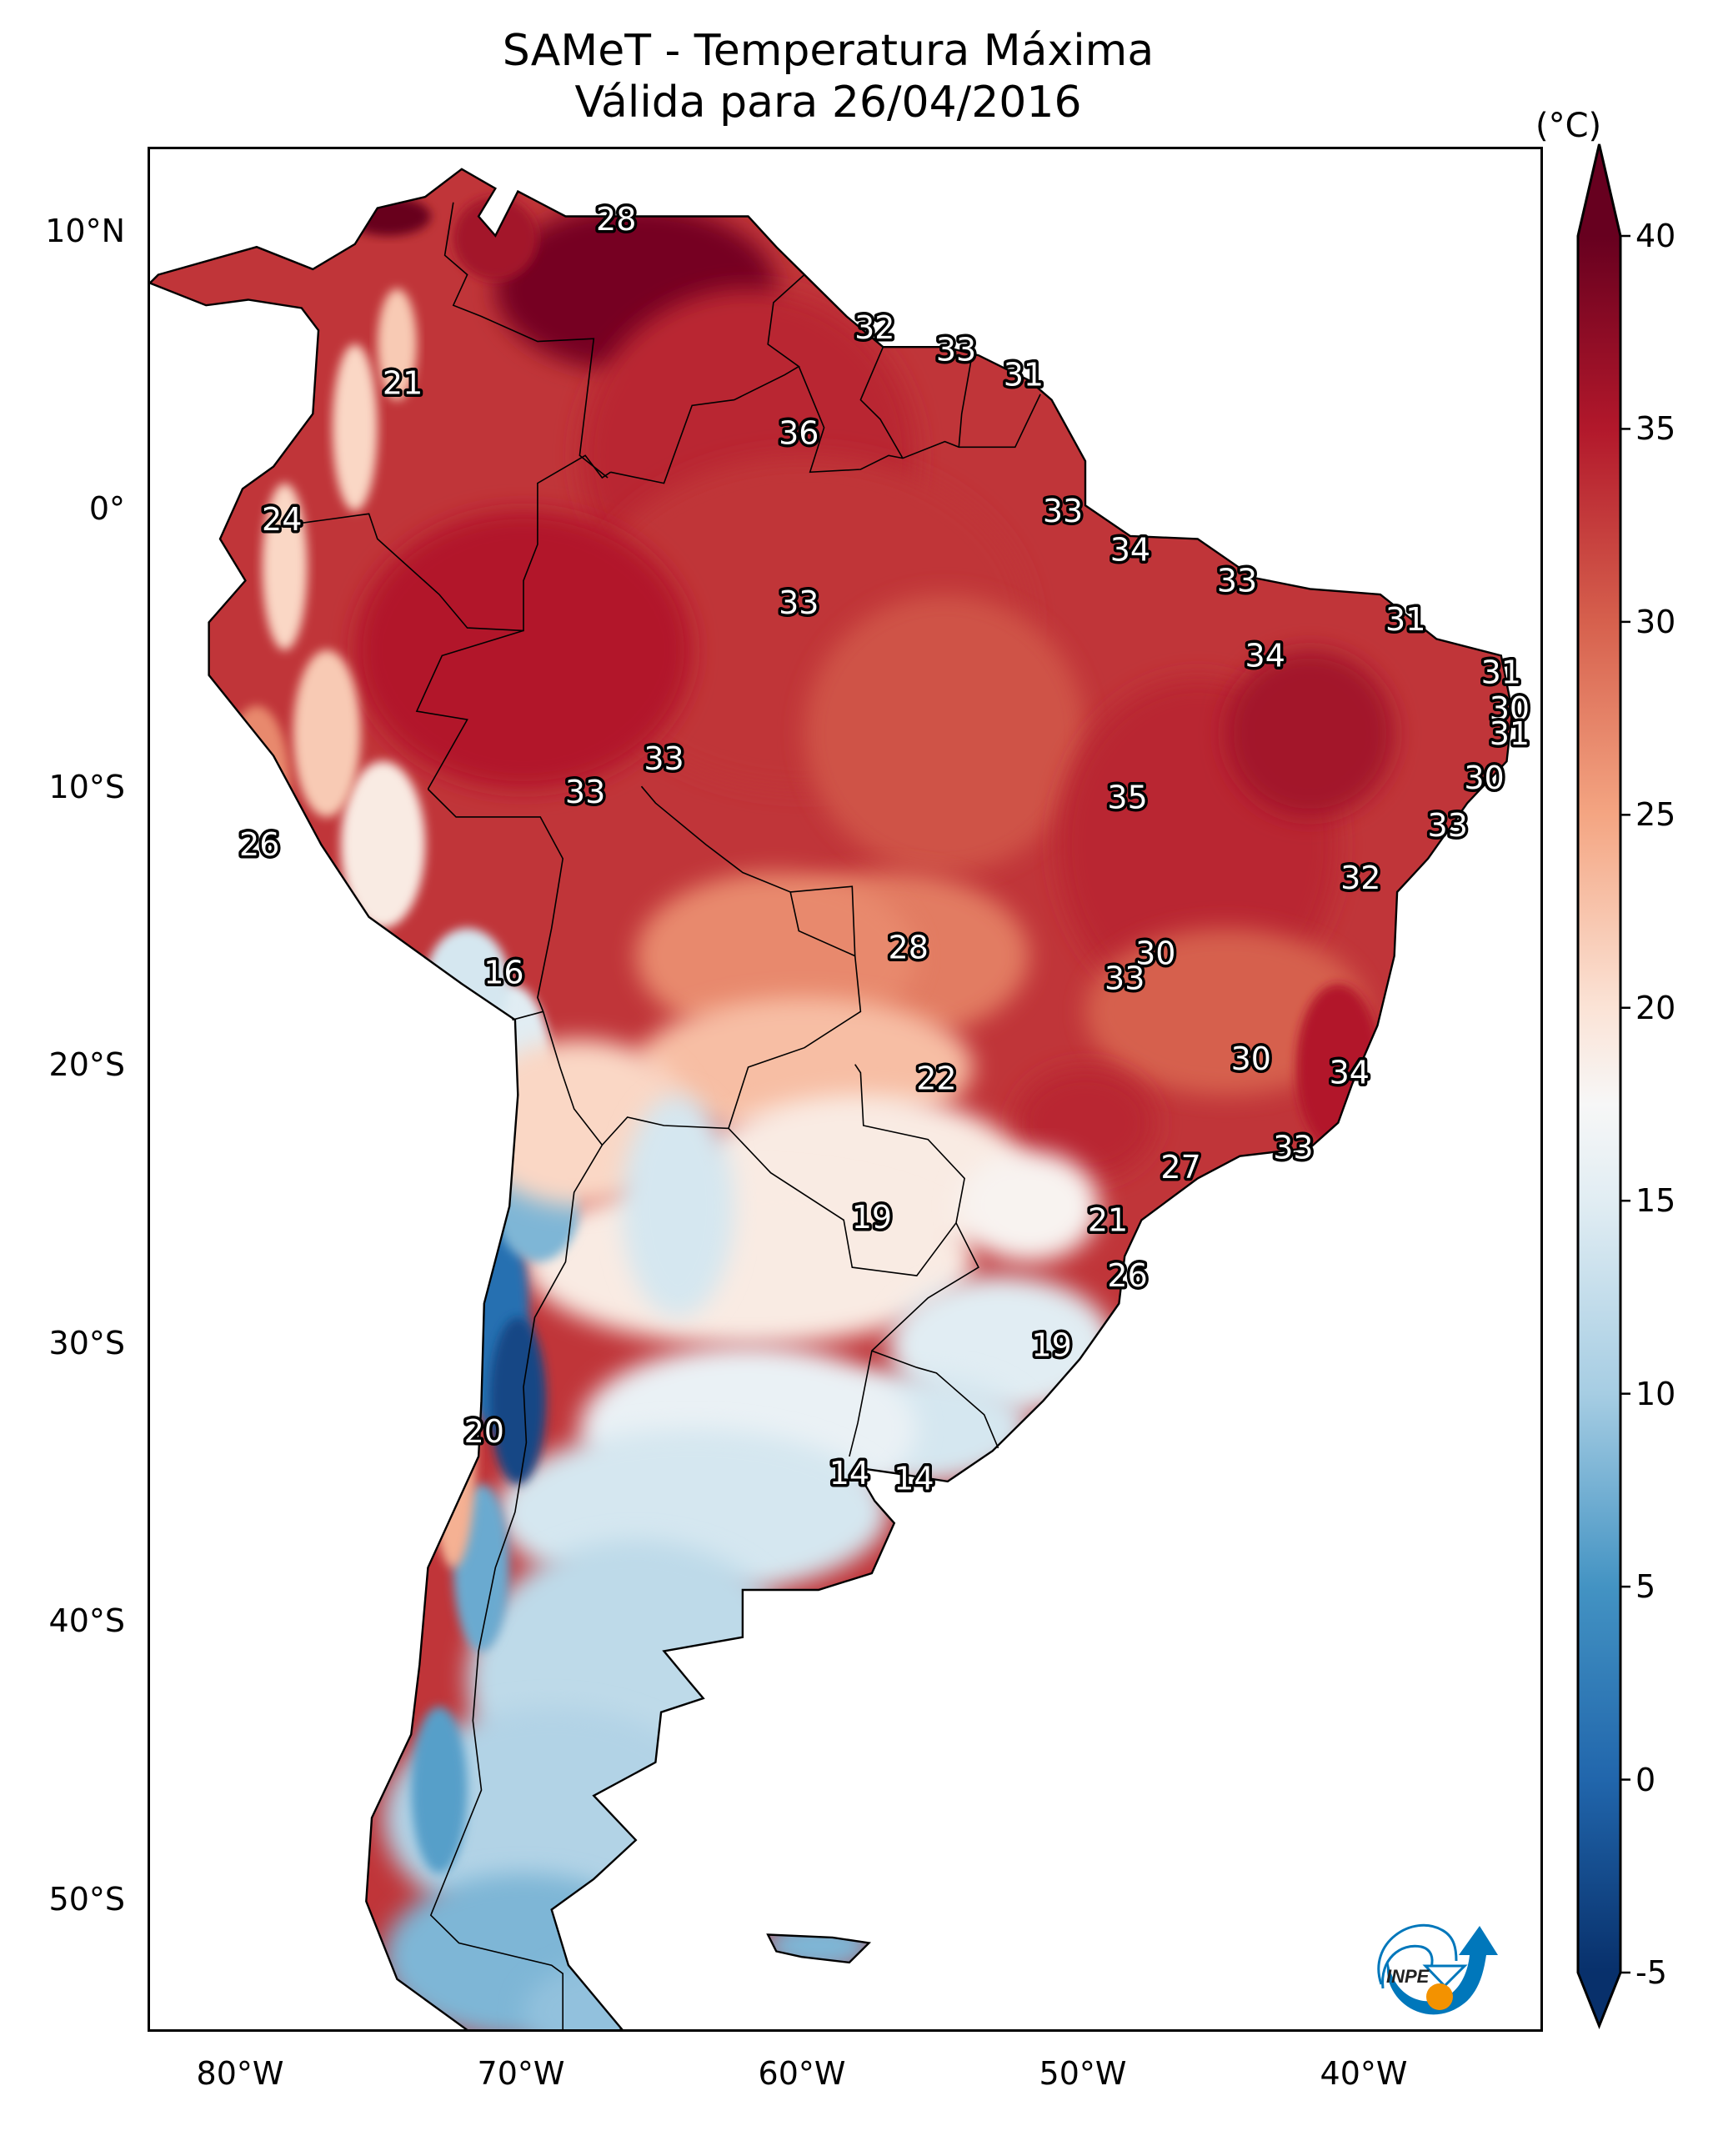 The height and width of the screenshot is (2156, 1723). What do you see at coordinates (828, 103) in the screenshot?
I see `chart-title-line2: Válida para 26/04/2016` at bounding box center [828, 103].